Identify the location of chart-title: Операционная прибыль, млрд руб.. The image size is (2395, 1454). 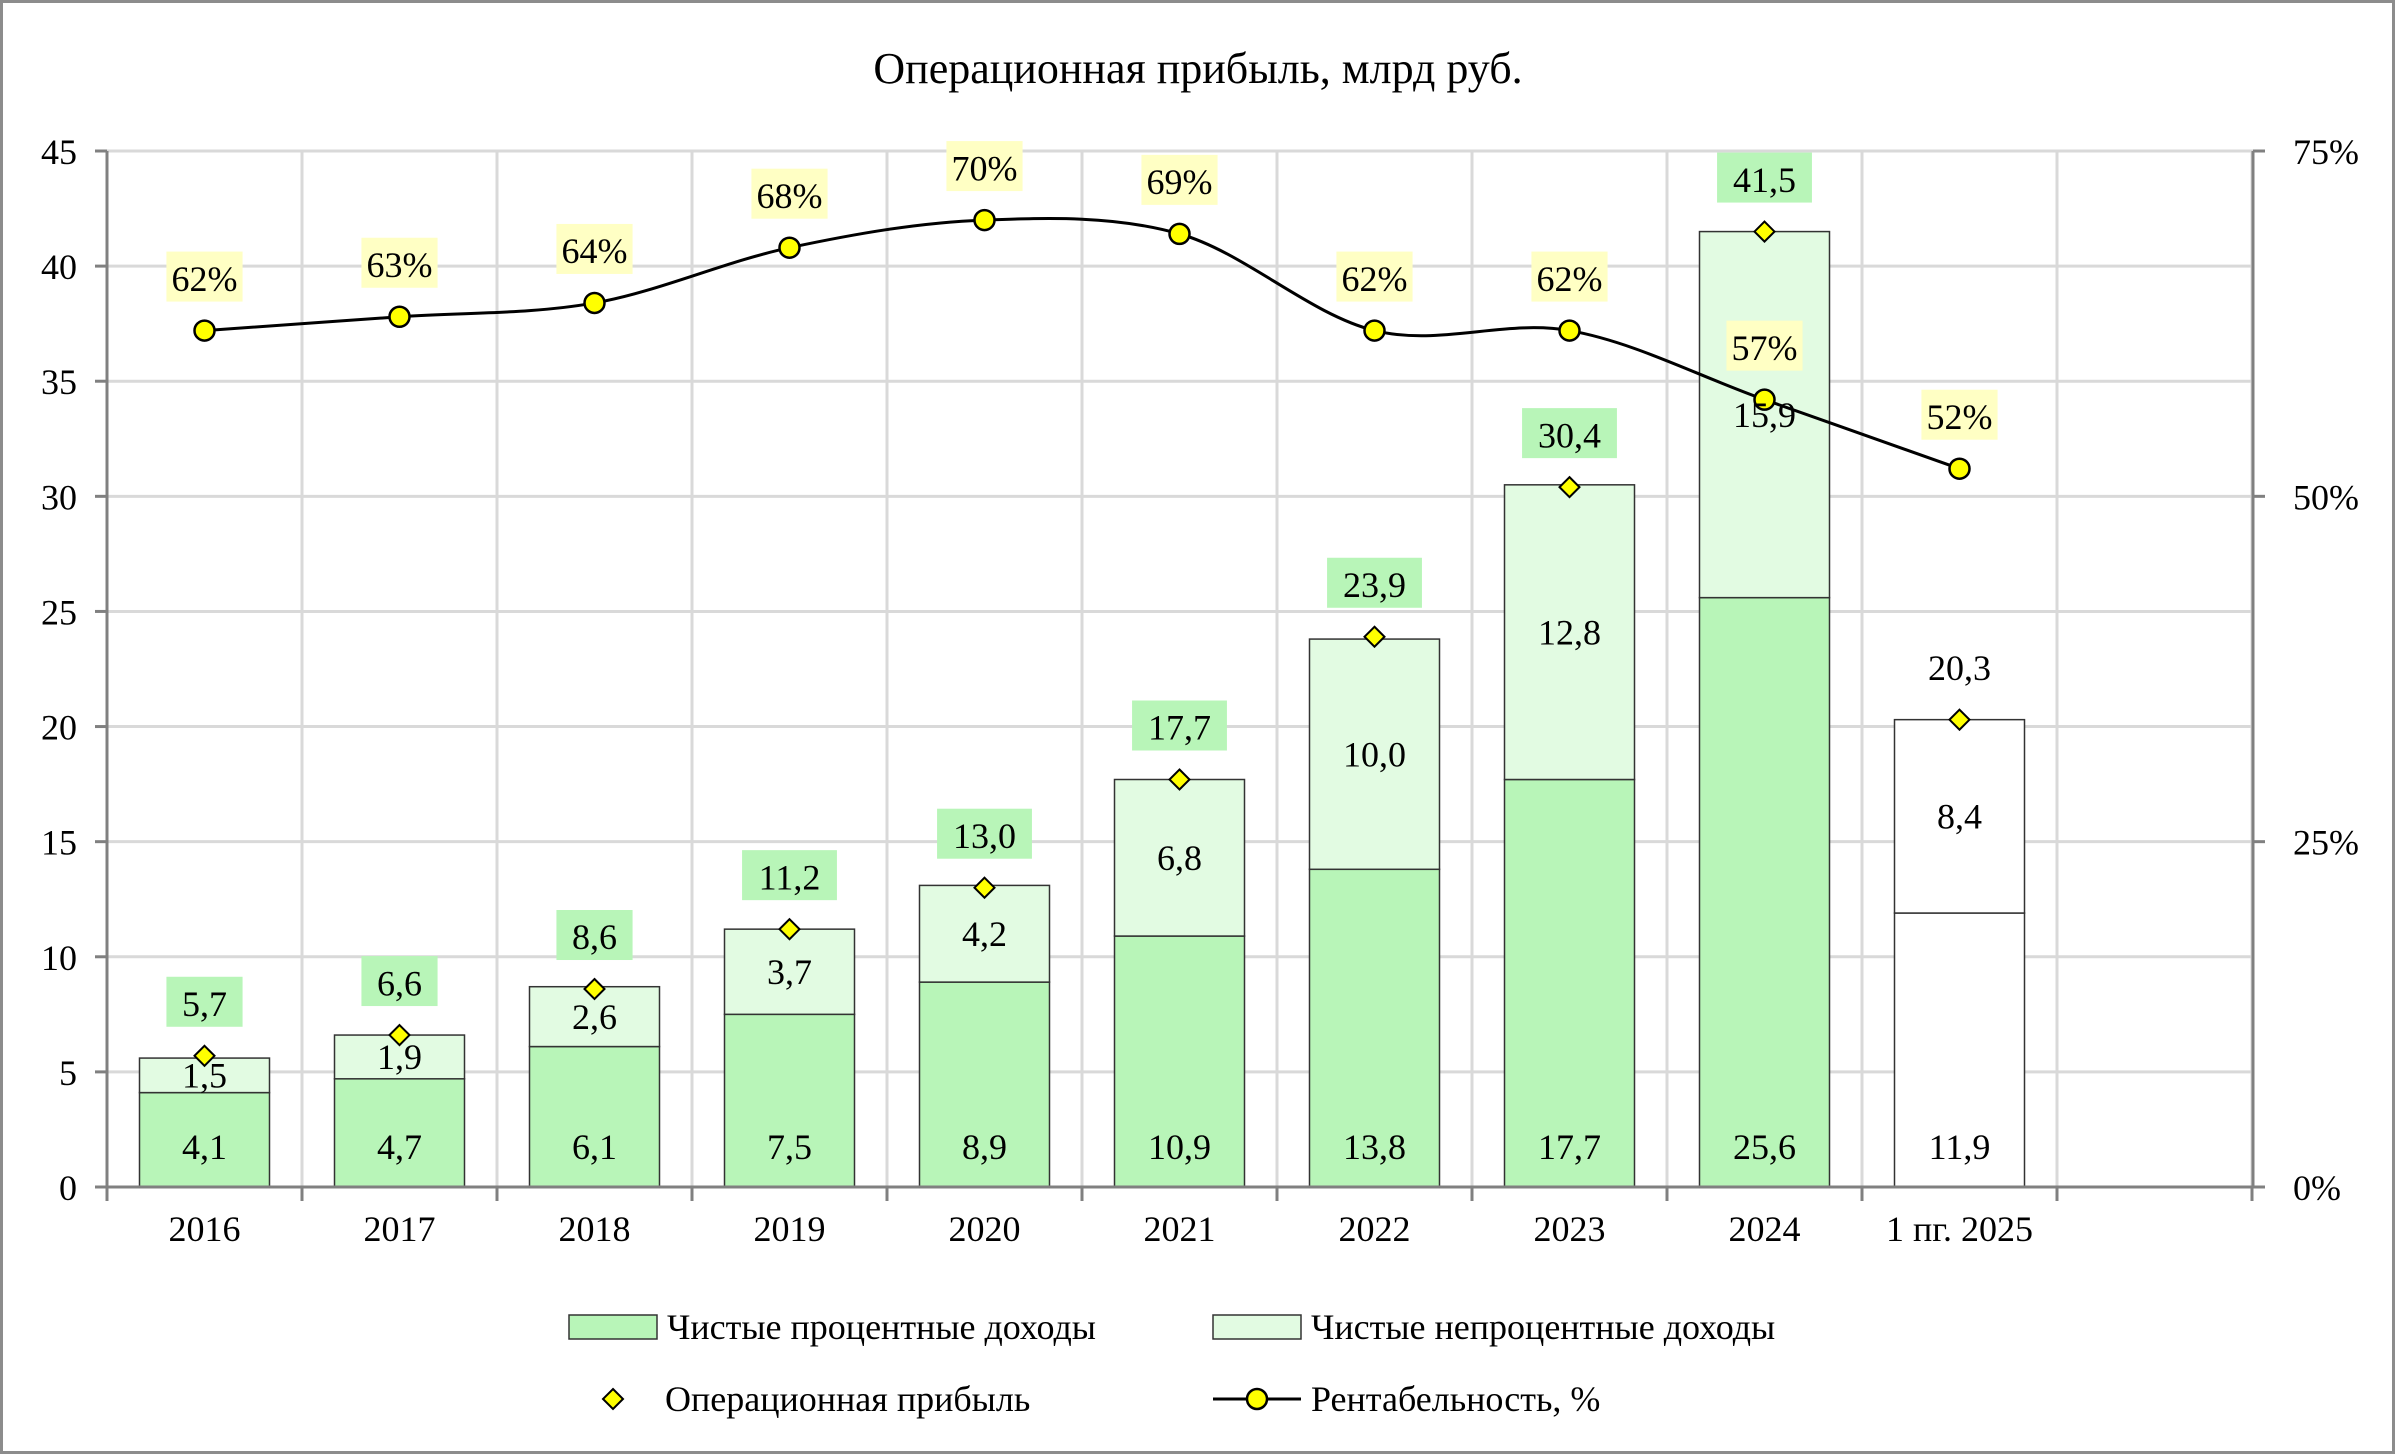
(1197, 68).